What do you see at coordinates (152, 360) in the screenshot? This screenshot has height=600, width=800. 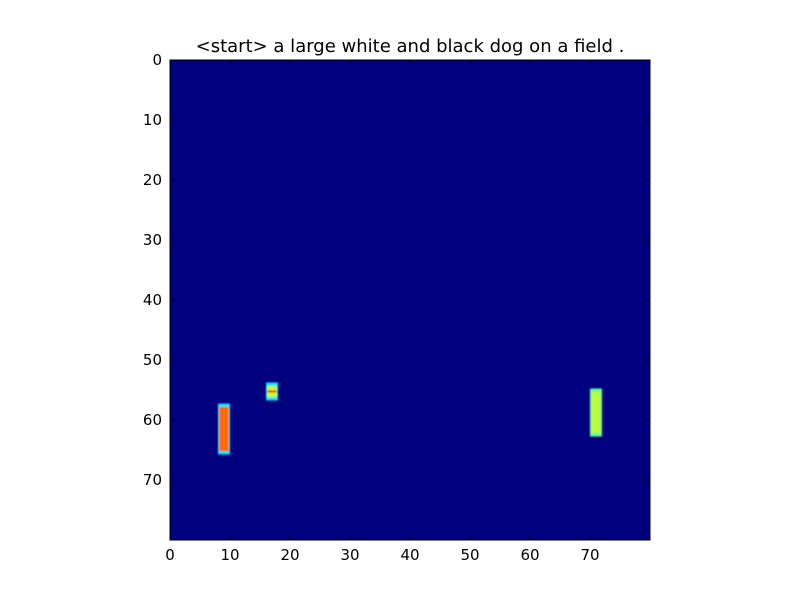 I see `y-tick-label: 50` at bounding box center [152, 360].